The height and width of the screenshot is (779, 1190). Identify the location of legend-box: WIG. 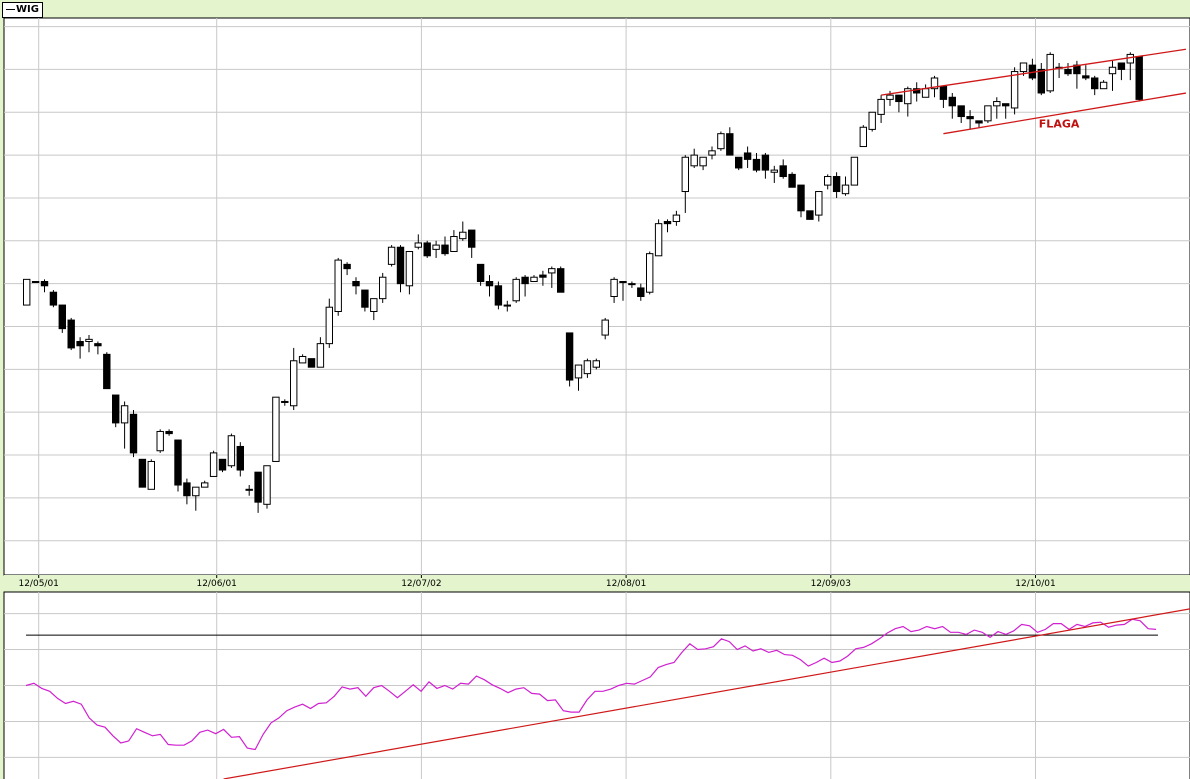
(22, 10).